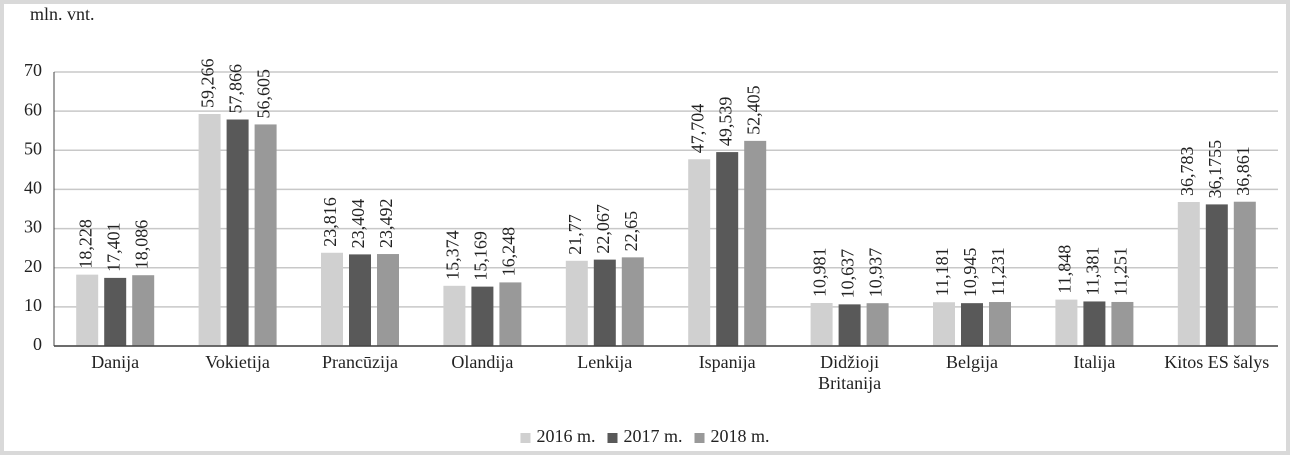 The height and width of the screenshot is (455, 1290). I want to click on value-label: 52,405, so click(753, 110).